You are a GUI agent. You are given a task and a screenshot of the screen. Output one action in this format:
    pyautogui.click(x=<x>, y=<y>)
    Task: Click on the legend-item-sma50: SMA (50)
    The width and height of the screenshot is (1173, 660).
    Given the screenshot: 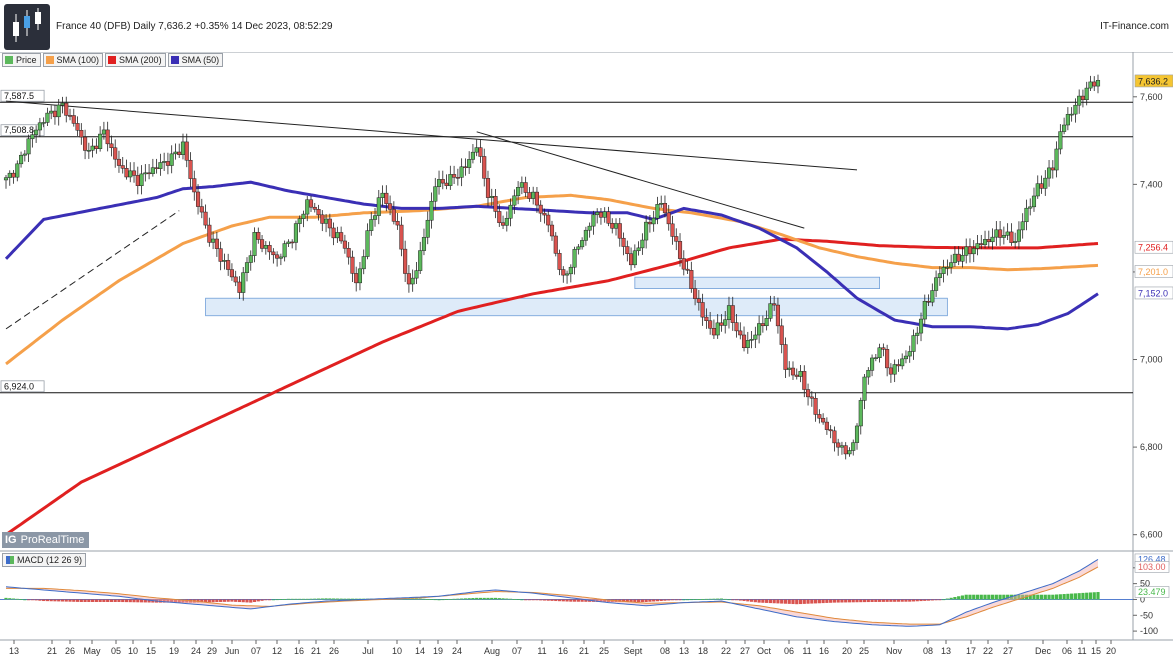 What is the action you would take?
    pyautogui.click(x=195, y=60)
    